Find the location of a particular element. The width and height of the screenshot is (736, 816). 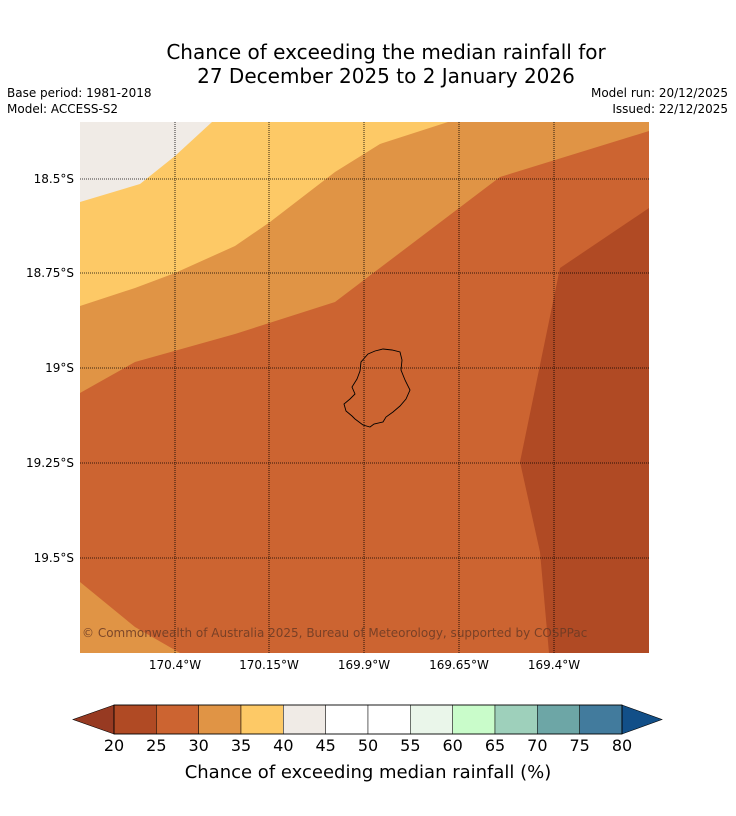

colorbar-tick-55: 55 is located at coordinates (410, 745).